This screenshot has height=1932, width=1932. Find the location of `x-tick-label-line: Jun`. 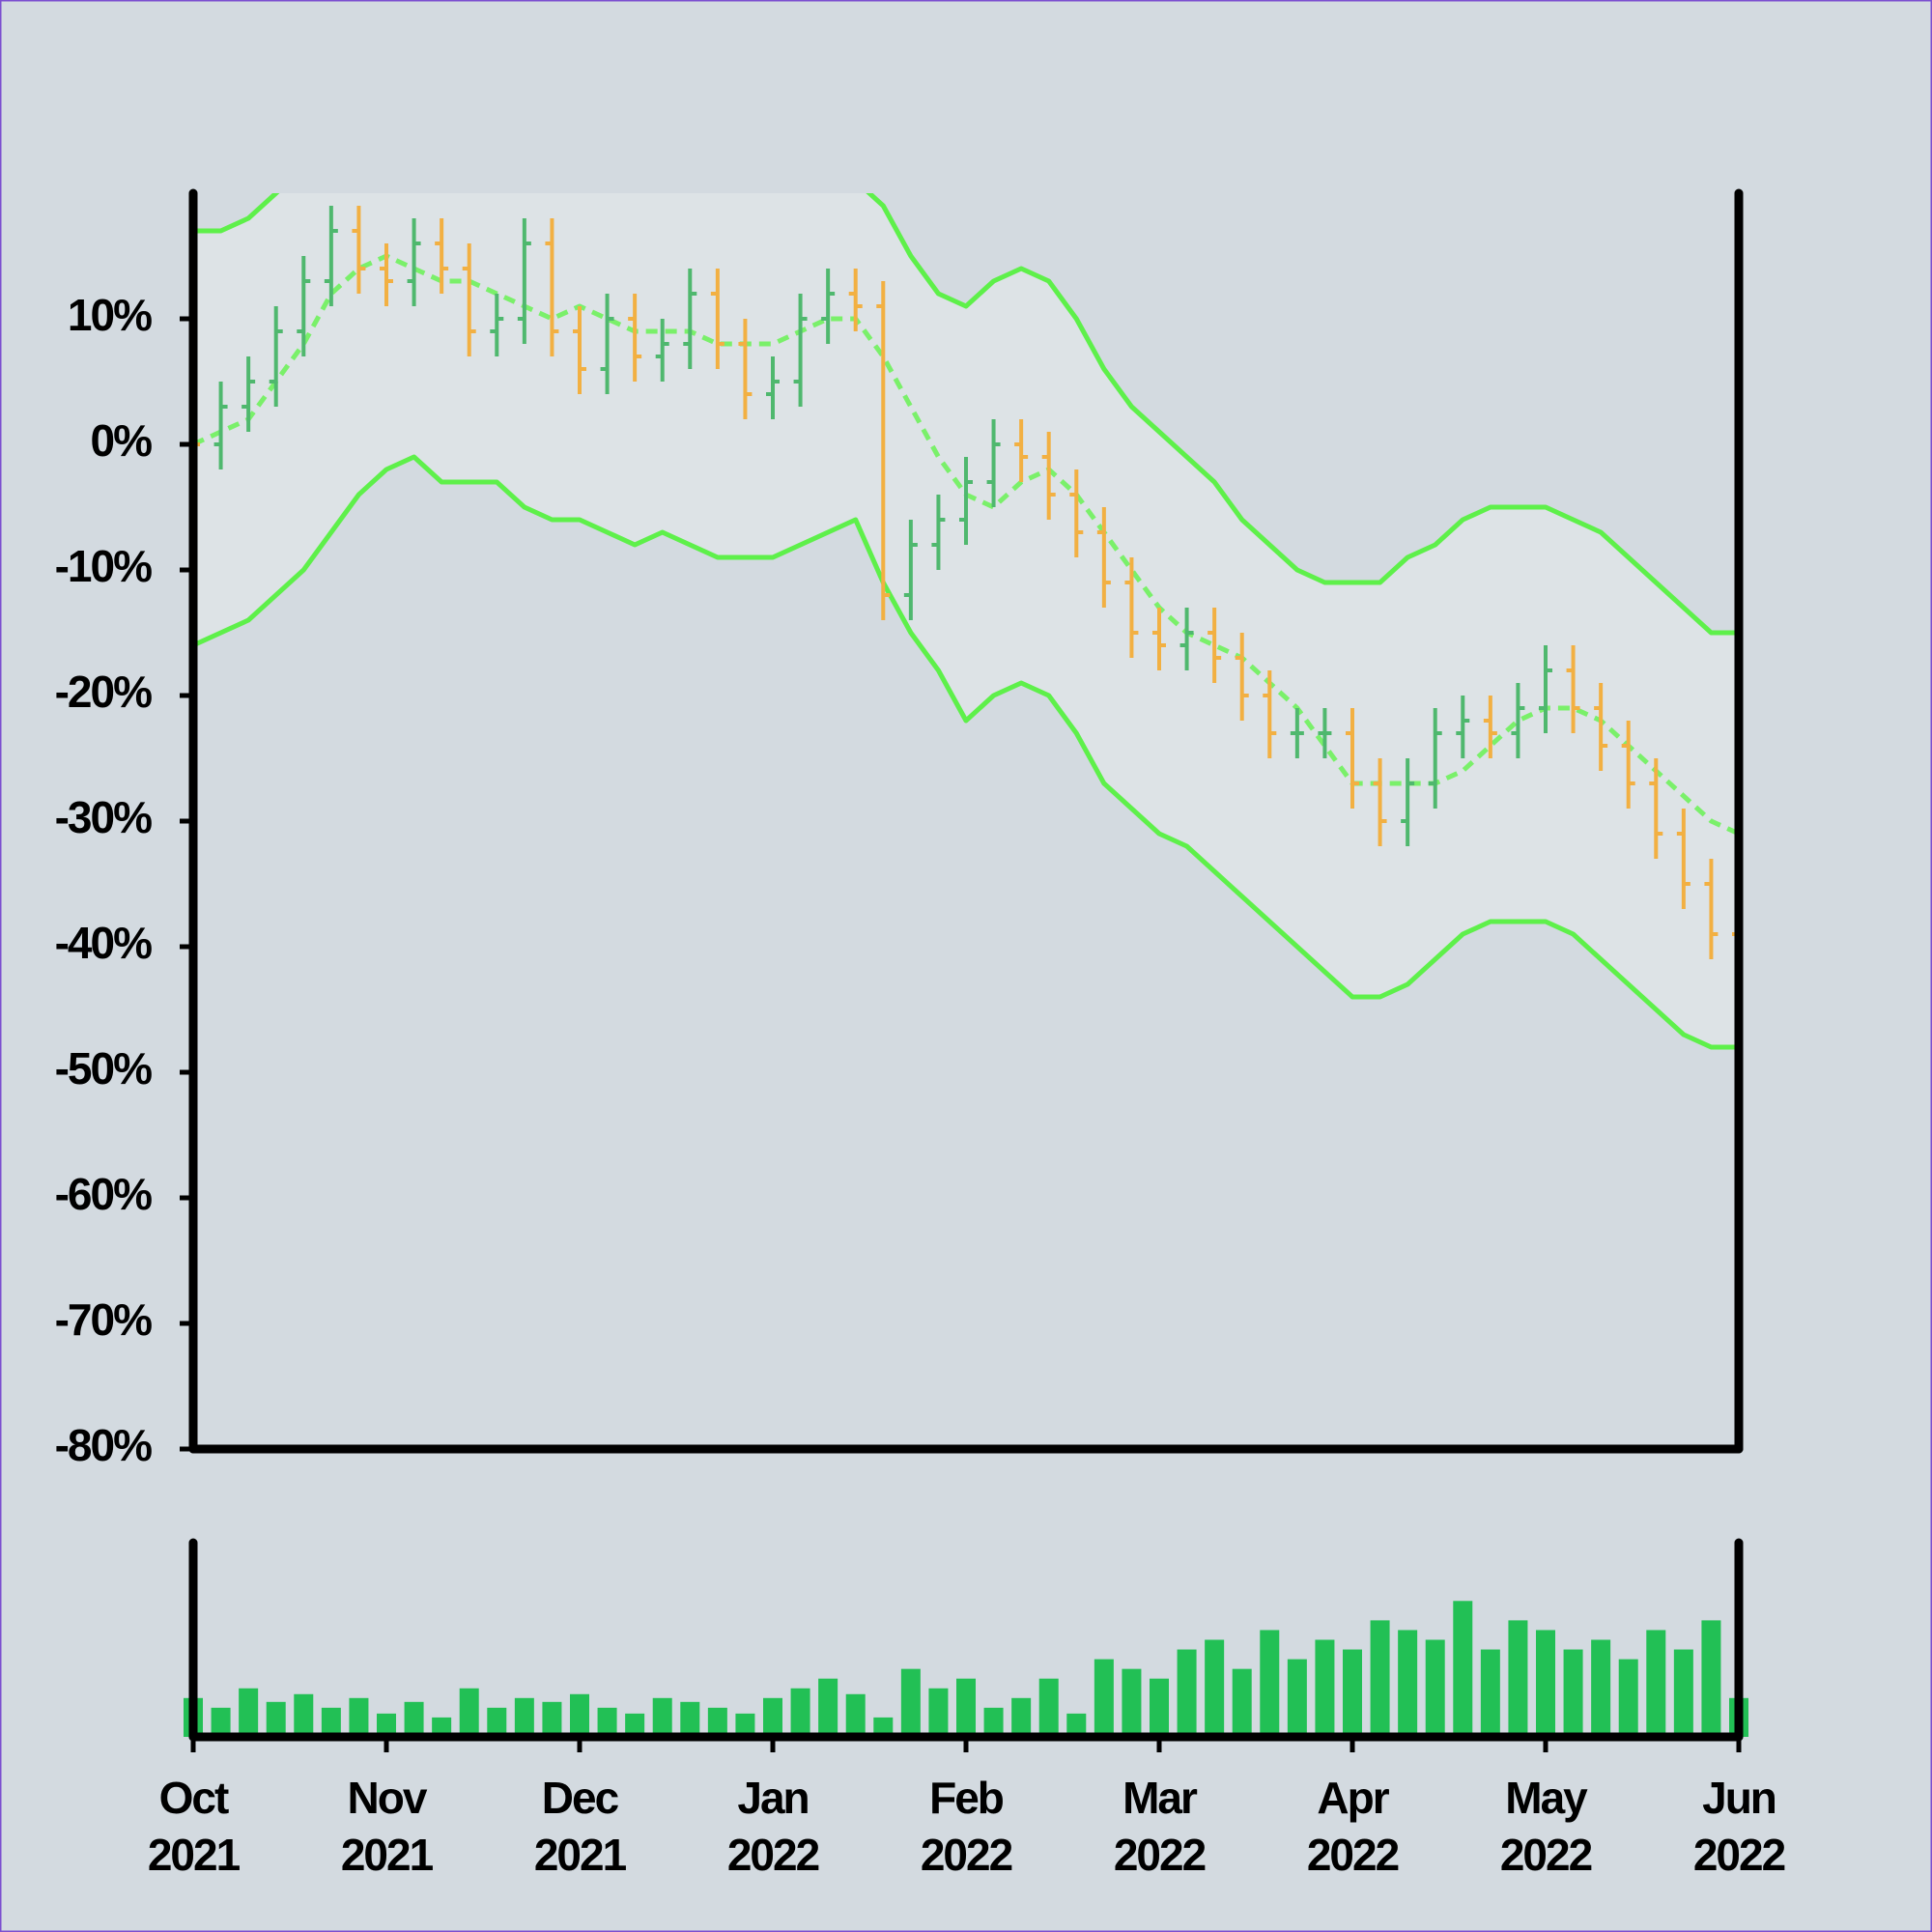

x-tick-label-line: Jun is located at coordinates (1739, 1798).